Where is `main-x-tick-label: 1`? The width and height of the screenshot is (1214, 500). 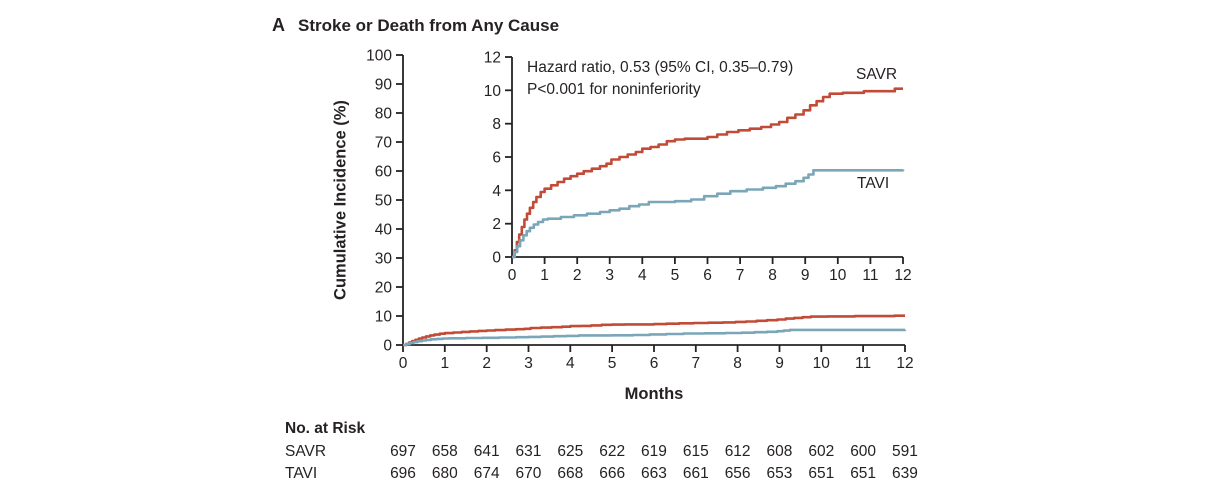
main-x-tick-label: 1 is located at coordinates (444, 363).